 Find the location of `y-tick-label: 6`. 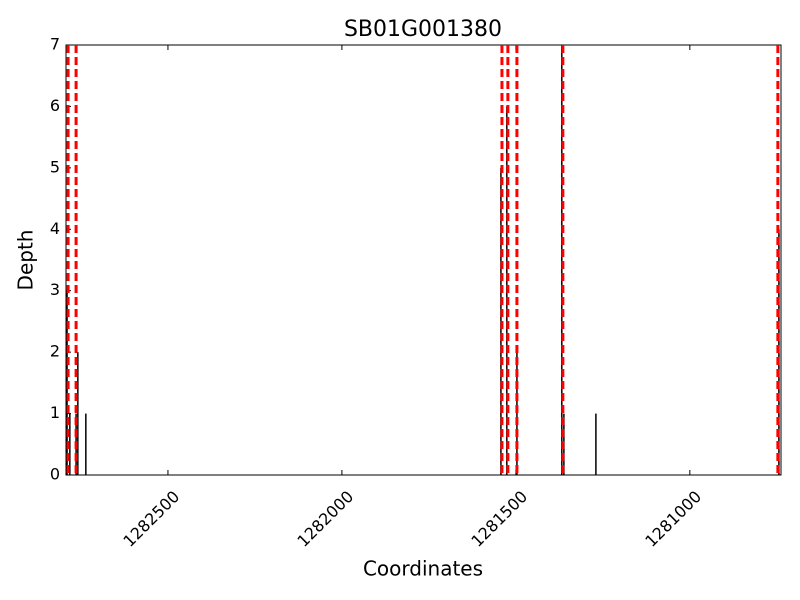

y-tick-label: 6 is located at coordinates (55, 105).